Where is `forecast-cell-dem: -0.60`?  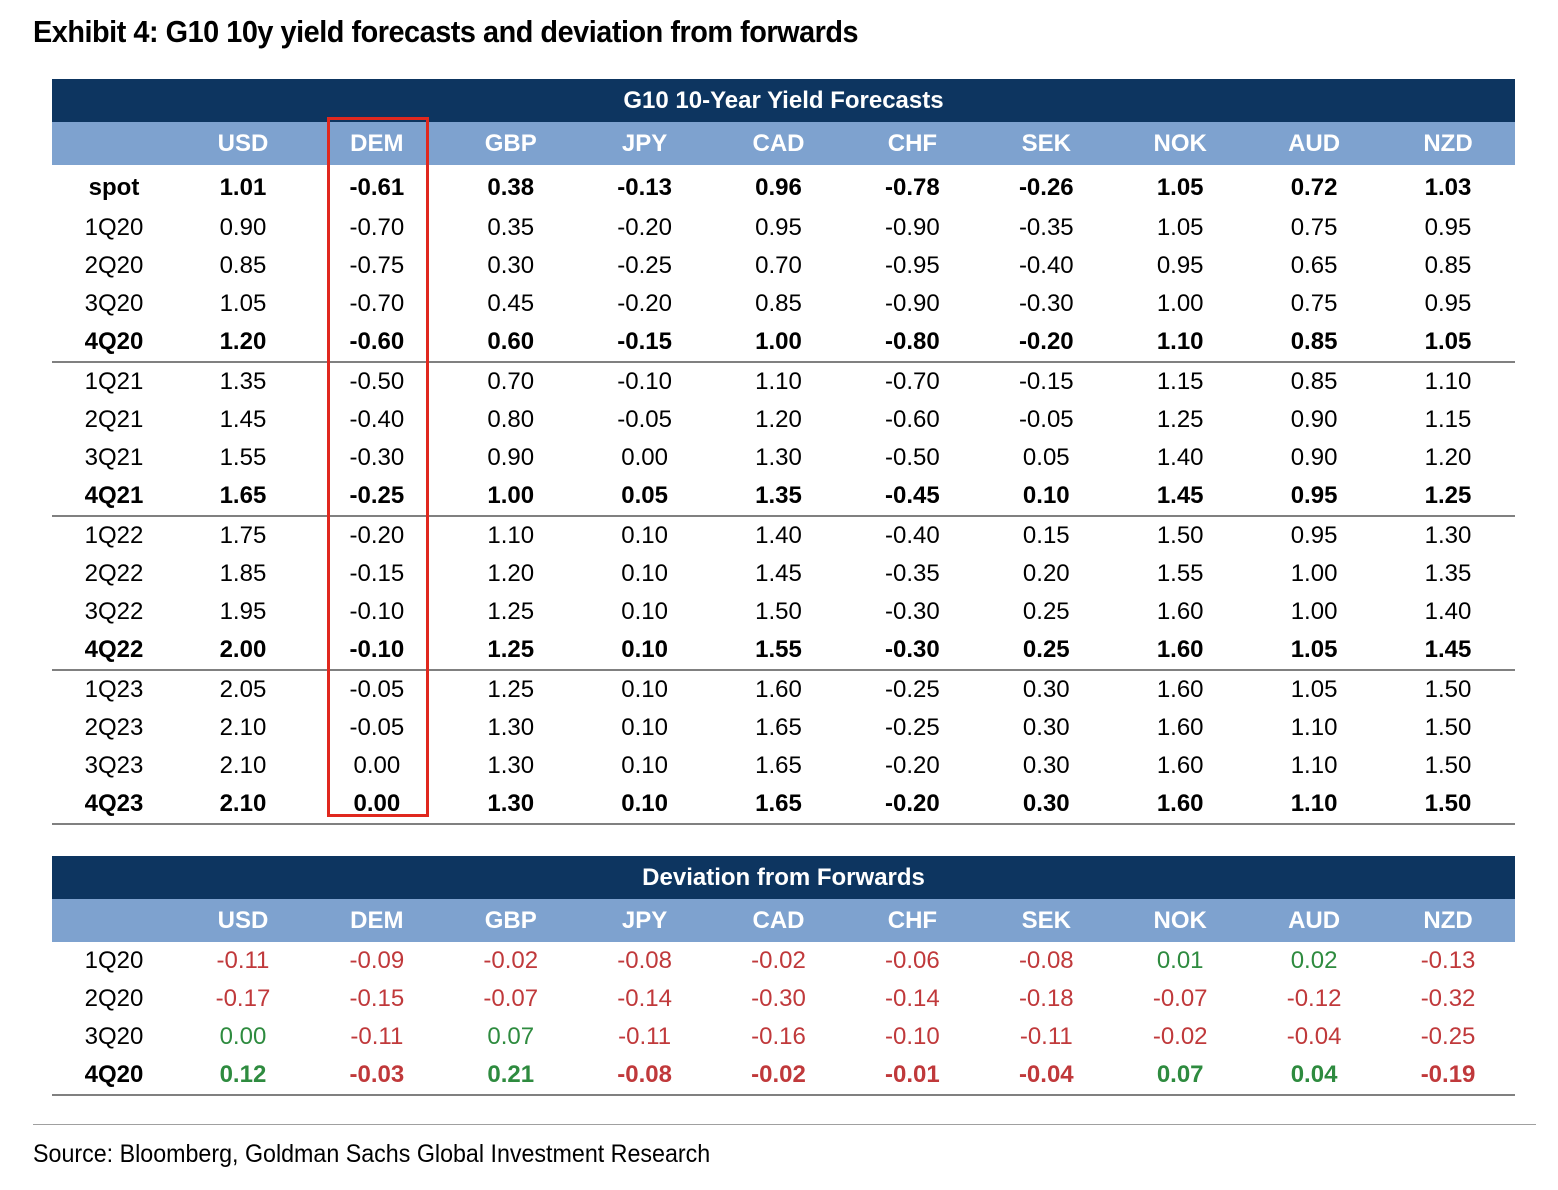 forecast-cell-dem: -0.60 is located at coordinates (376, 343).